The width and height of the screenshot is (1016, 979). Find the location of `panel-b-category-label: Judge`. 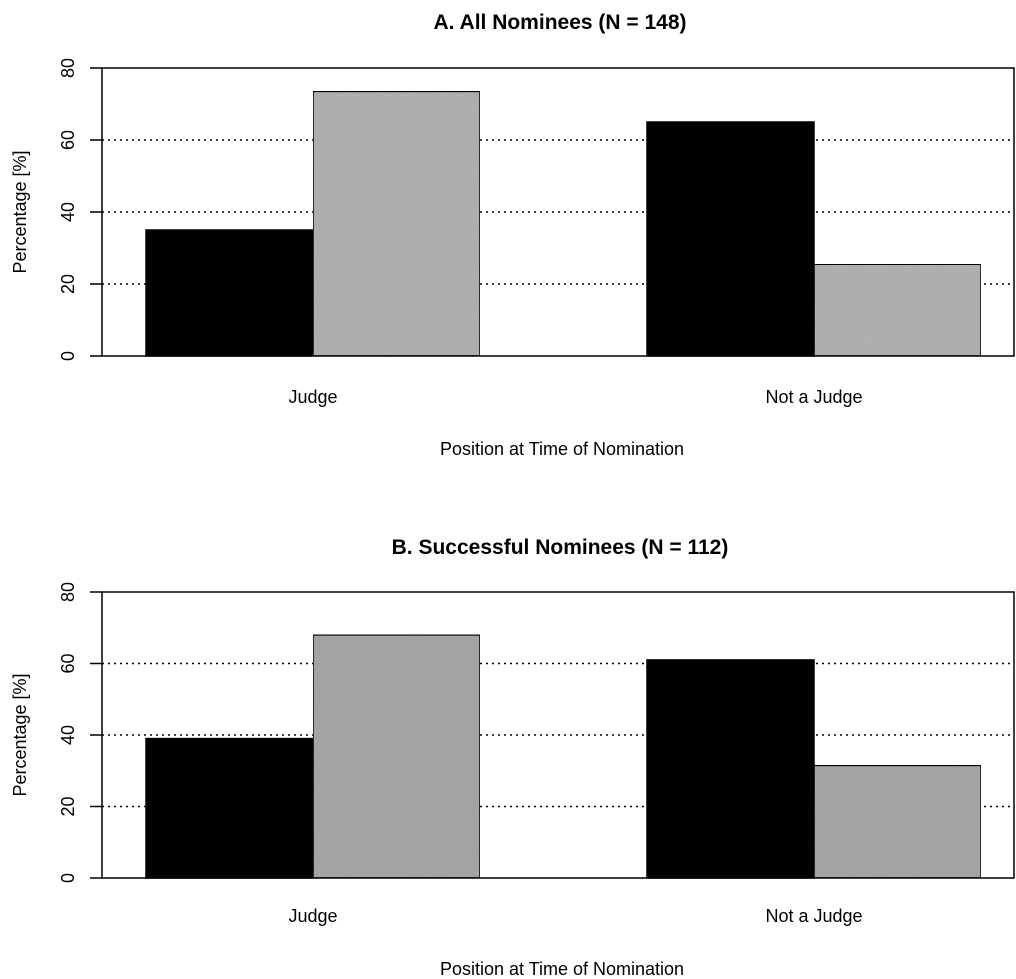

panel-b-category-label: Judge is located at coordinates (312, 916).